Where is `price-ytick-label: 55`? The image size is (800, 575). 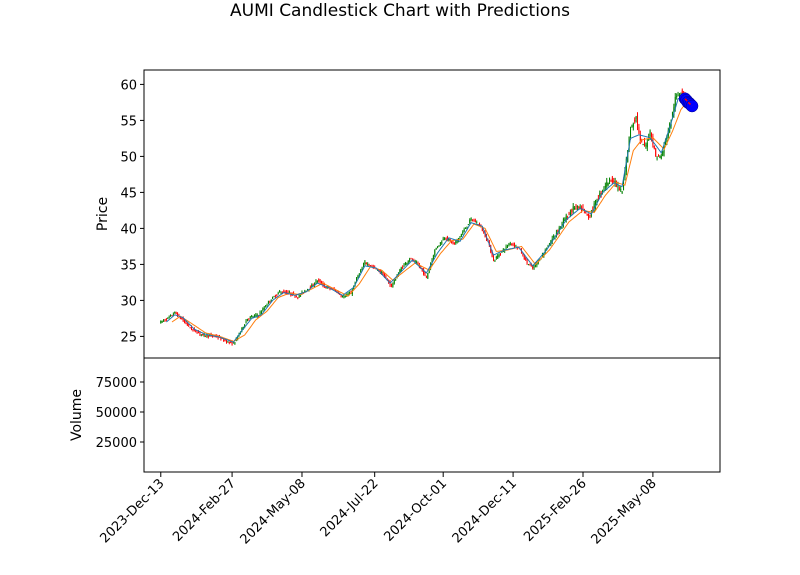 price-ytick-label: 55 is located at coordinates (128, 121).